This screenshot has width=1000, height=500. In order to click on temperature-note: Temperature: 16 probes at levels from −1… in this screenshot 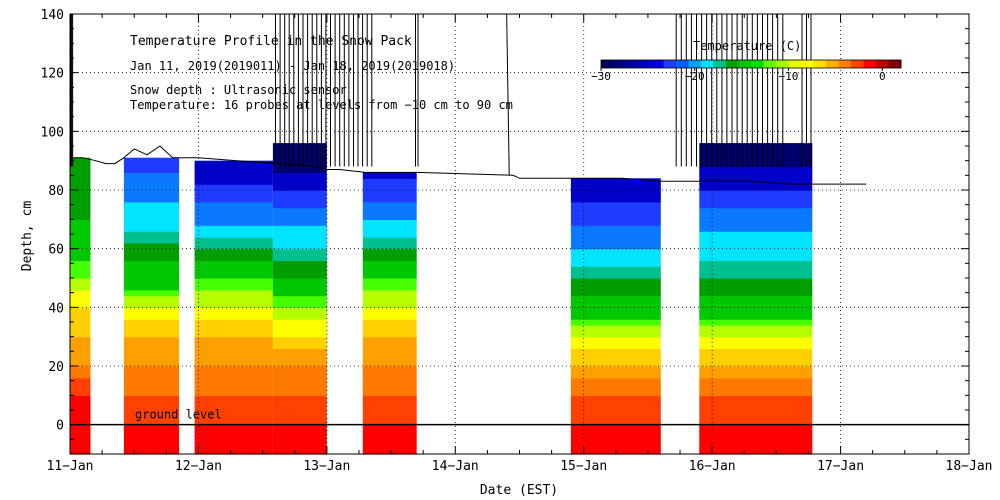, I will do `click(321, 105)`.